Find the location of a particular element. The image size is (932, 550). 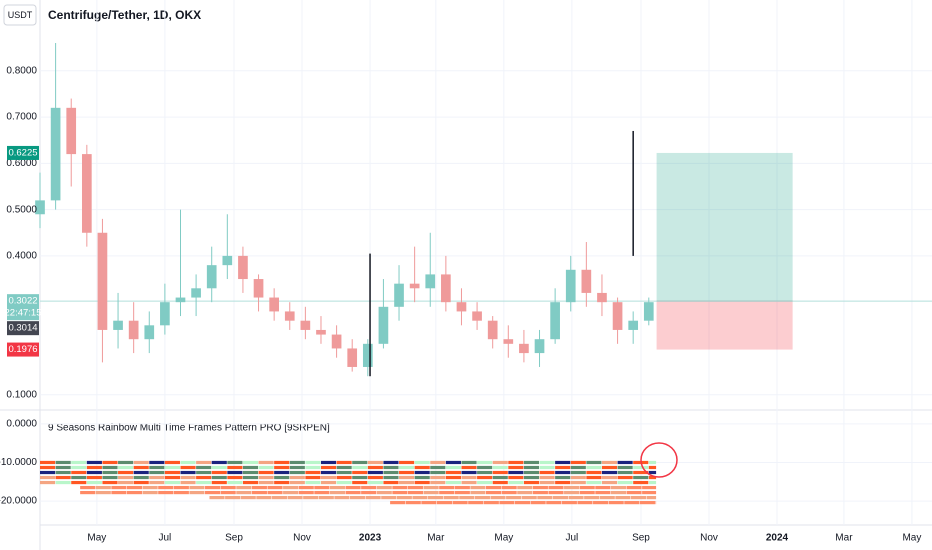

currency-box is located at coordinates (20, 15).